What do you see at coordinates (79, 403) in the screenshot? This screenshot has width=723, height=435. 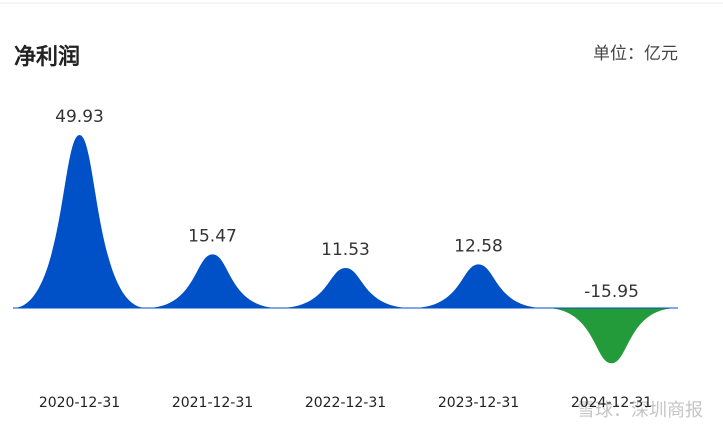 I see `x-tick-label: 2020-12-31` at bounding box center [79, 403].